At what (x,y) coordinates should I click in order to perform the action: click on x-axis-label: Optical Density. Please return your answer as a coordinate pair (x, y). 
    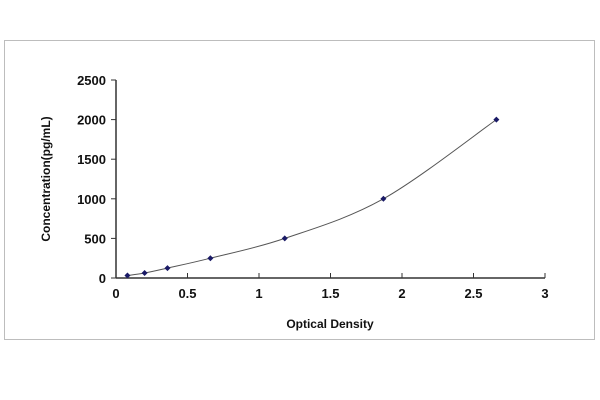
    Looking at the image, I should click on (330, 324).